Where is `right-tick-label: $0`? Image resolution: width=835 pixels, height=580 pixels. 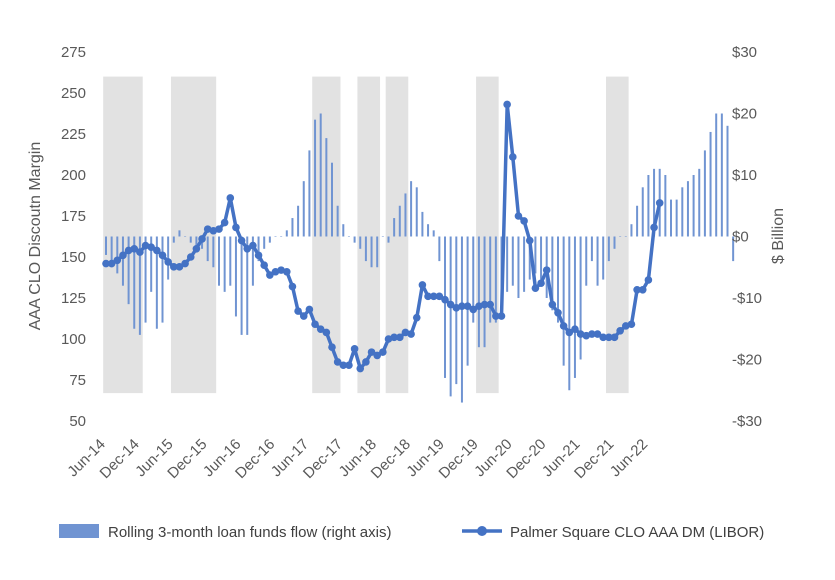 right-tick-label: $0 is located at coordinates (740, 237).